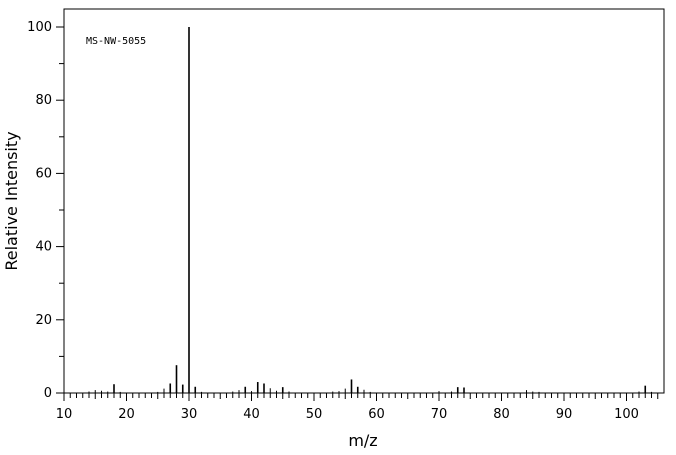  What do you see at coordinates (564, 414) in the screenshot?
I see `x-tick-label: 90` at bounding box center [564, 414].